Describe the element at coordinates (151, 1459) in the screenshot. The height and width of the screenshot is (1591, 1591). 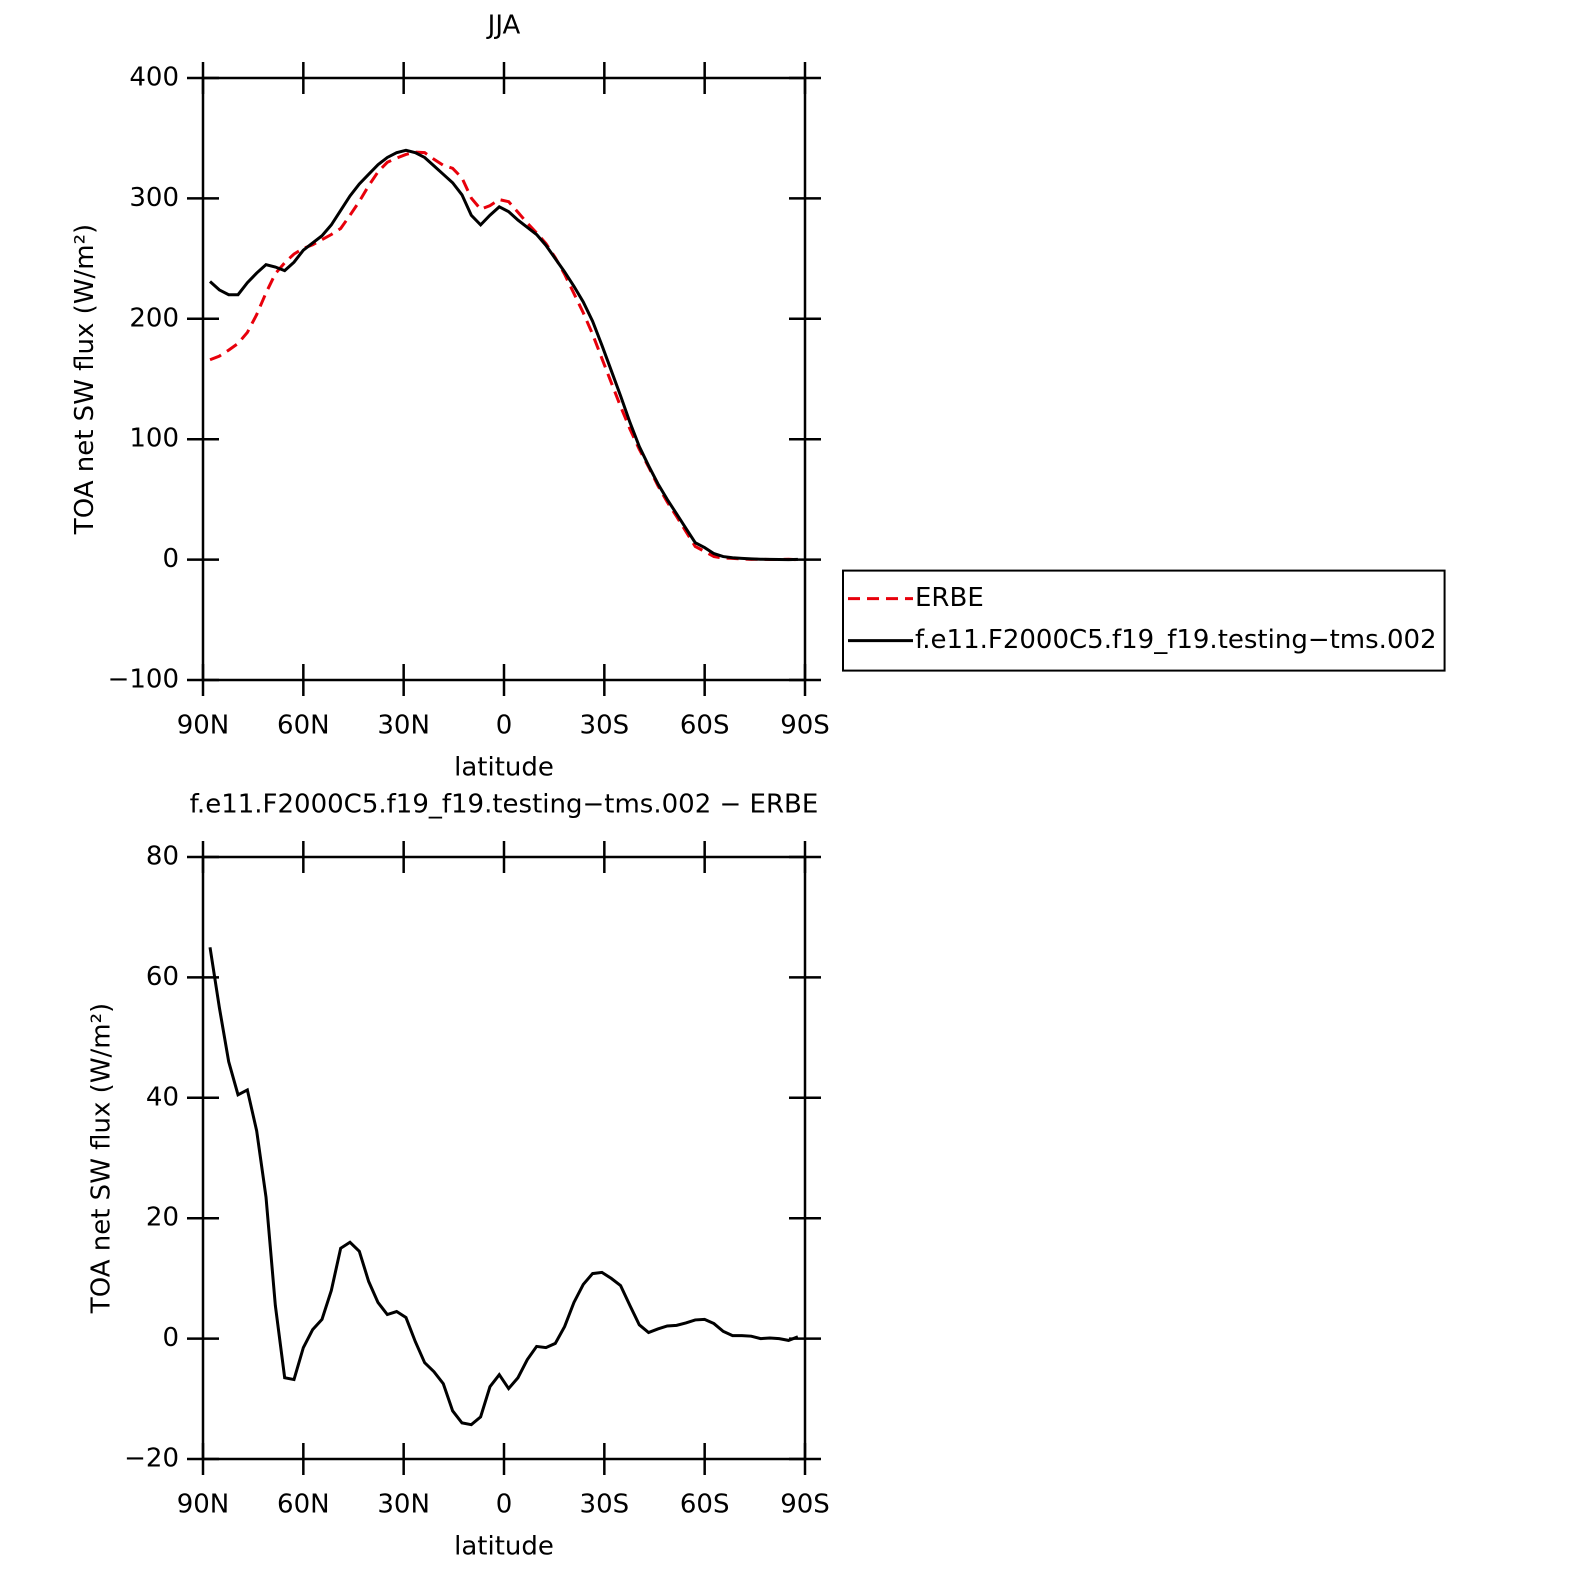
I see `y-tick-label: −20` at that location.